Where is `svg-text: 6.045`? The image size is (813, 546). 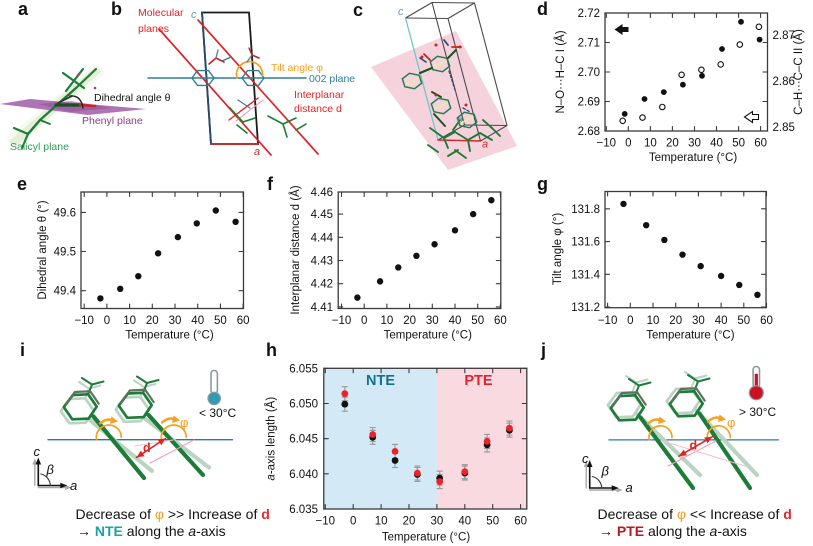
svg-text: 6.045 is located at coordinates (303, 440).